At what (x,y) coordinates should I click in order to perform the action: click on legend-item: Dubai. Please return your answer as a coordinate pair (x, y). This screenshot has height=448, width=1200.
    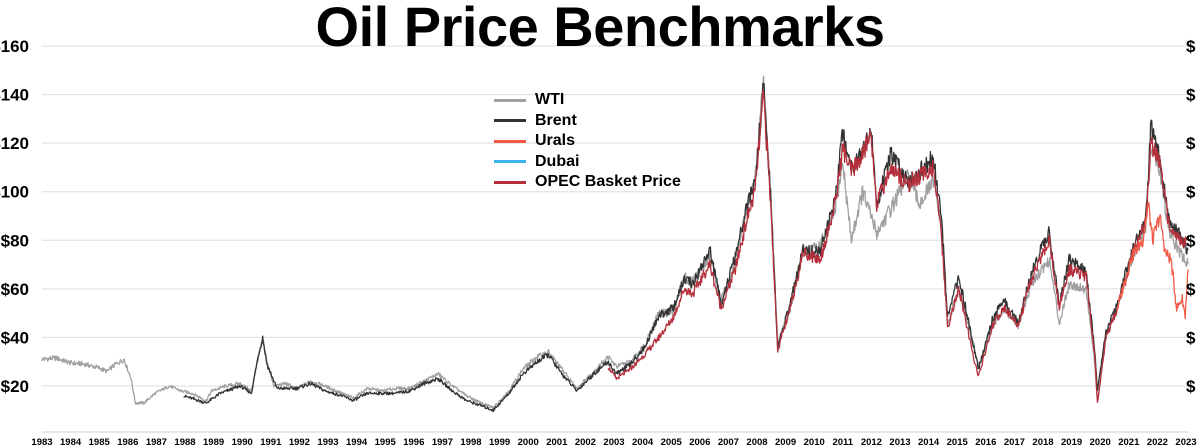
    Looking at the image, I should click on (587, 162).